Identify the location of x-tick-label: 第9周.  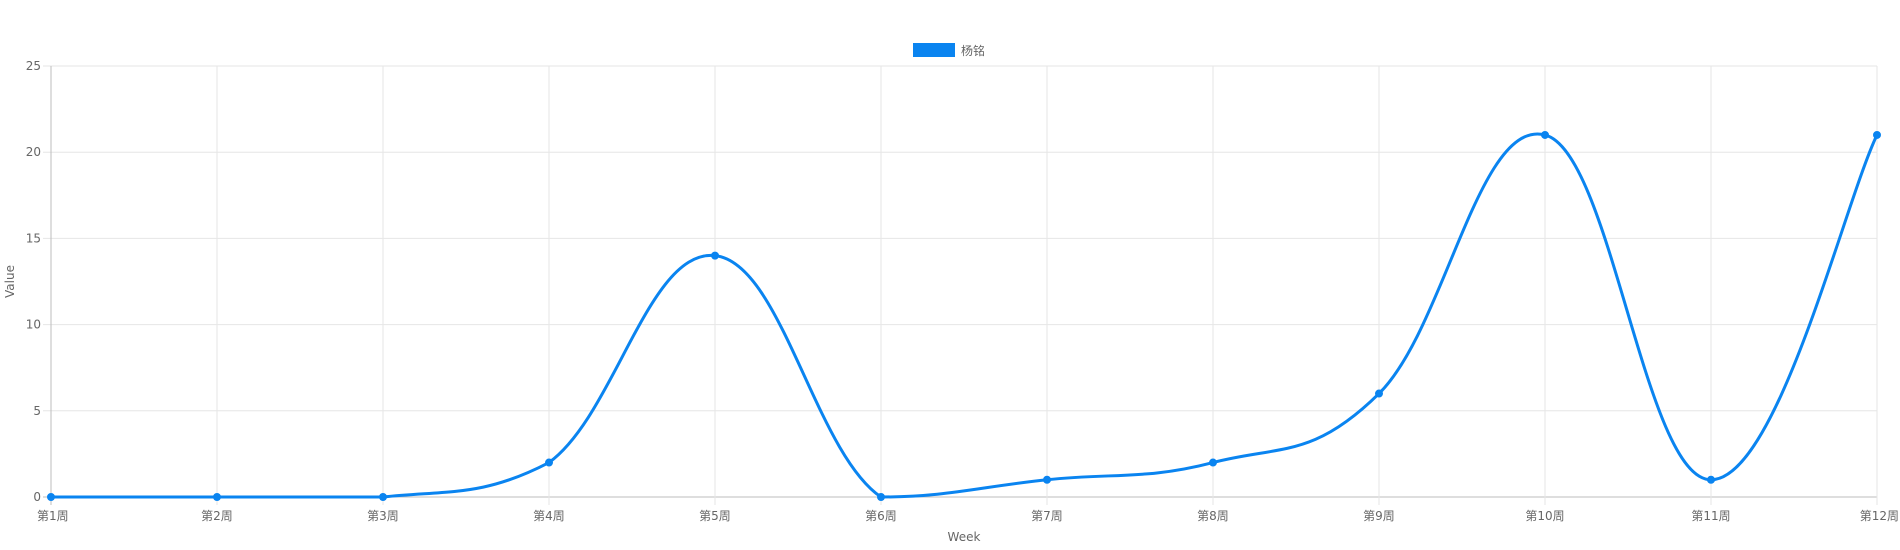
(1379, 516).